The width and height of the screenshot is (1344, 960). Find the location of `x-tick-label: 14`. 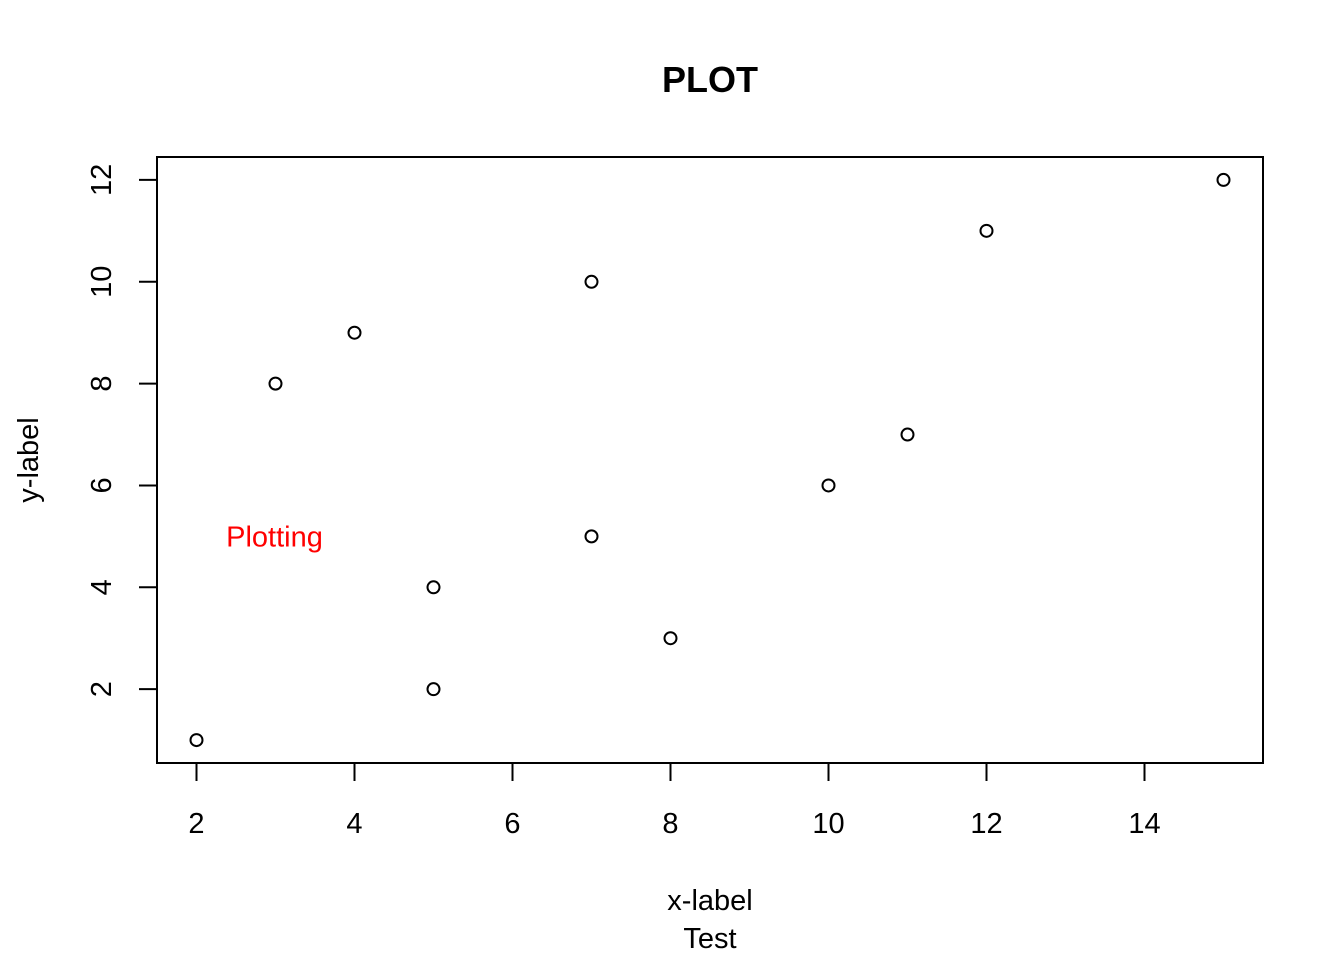

x-tick-label: 14 is located at coordinates (1144, 824).